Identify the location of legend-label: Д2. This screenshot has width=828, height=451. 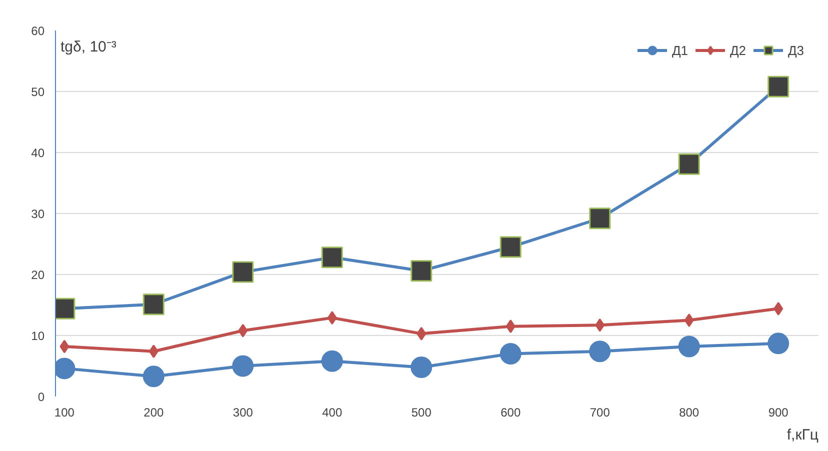
(739, 50).